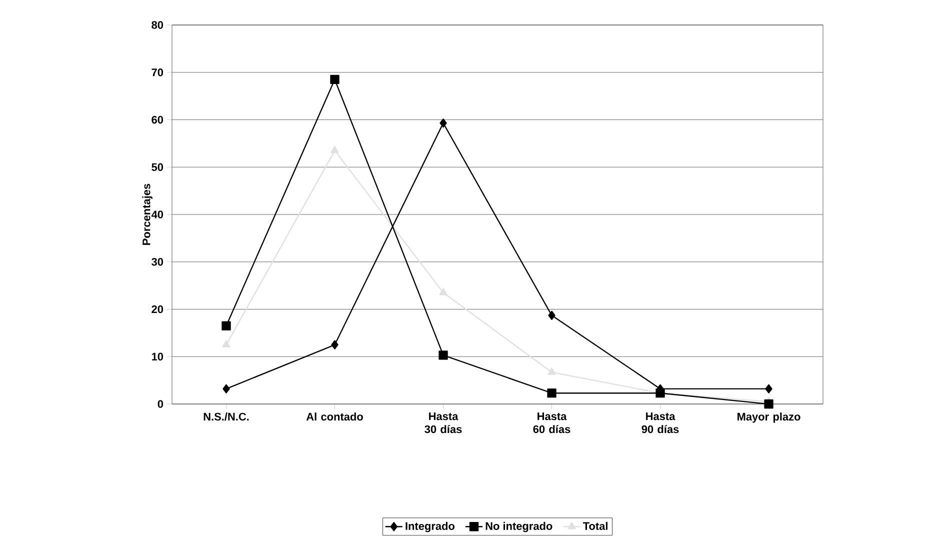  I want to click on y-tick-label: 70, so click(158, 72).